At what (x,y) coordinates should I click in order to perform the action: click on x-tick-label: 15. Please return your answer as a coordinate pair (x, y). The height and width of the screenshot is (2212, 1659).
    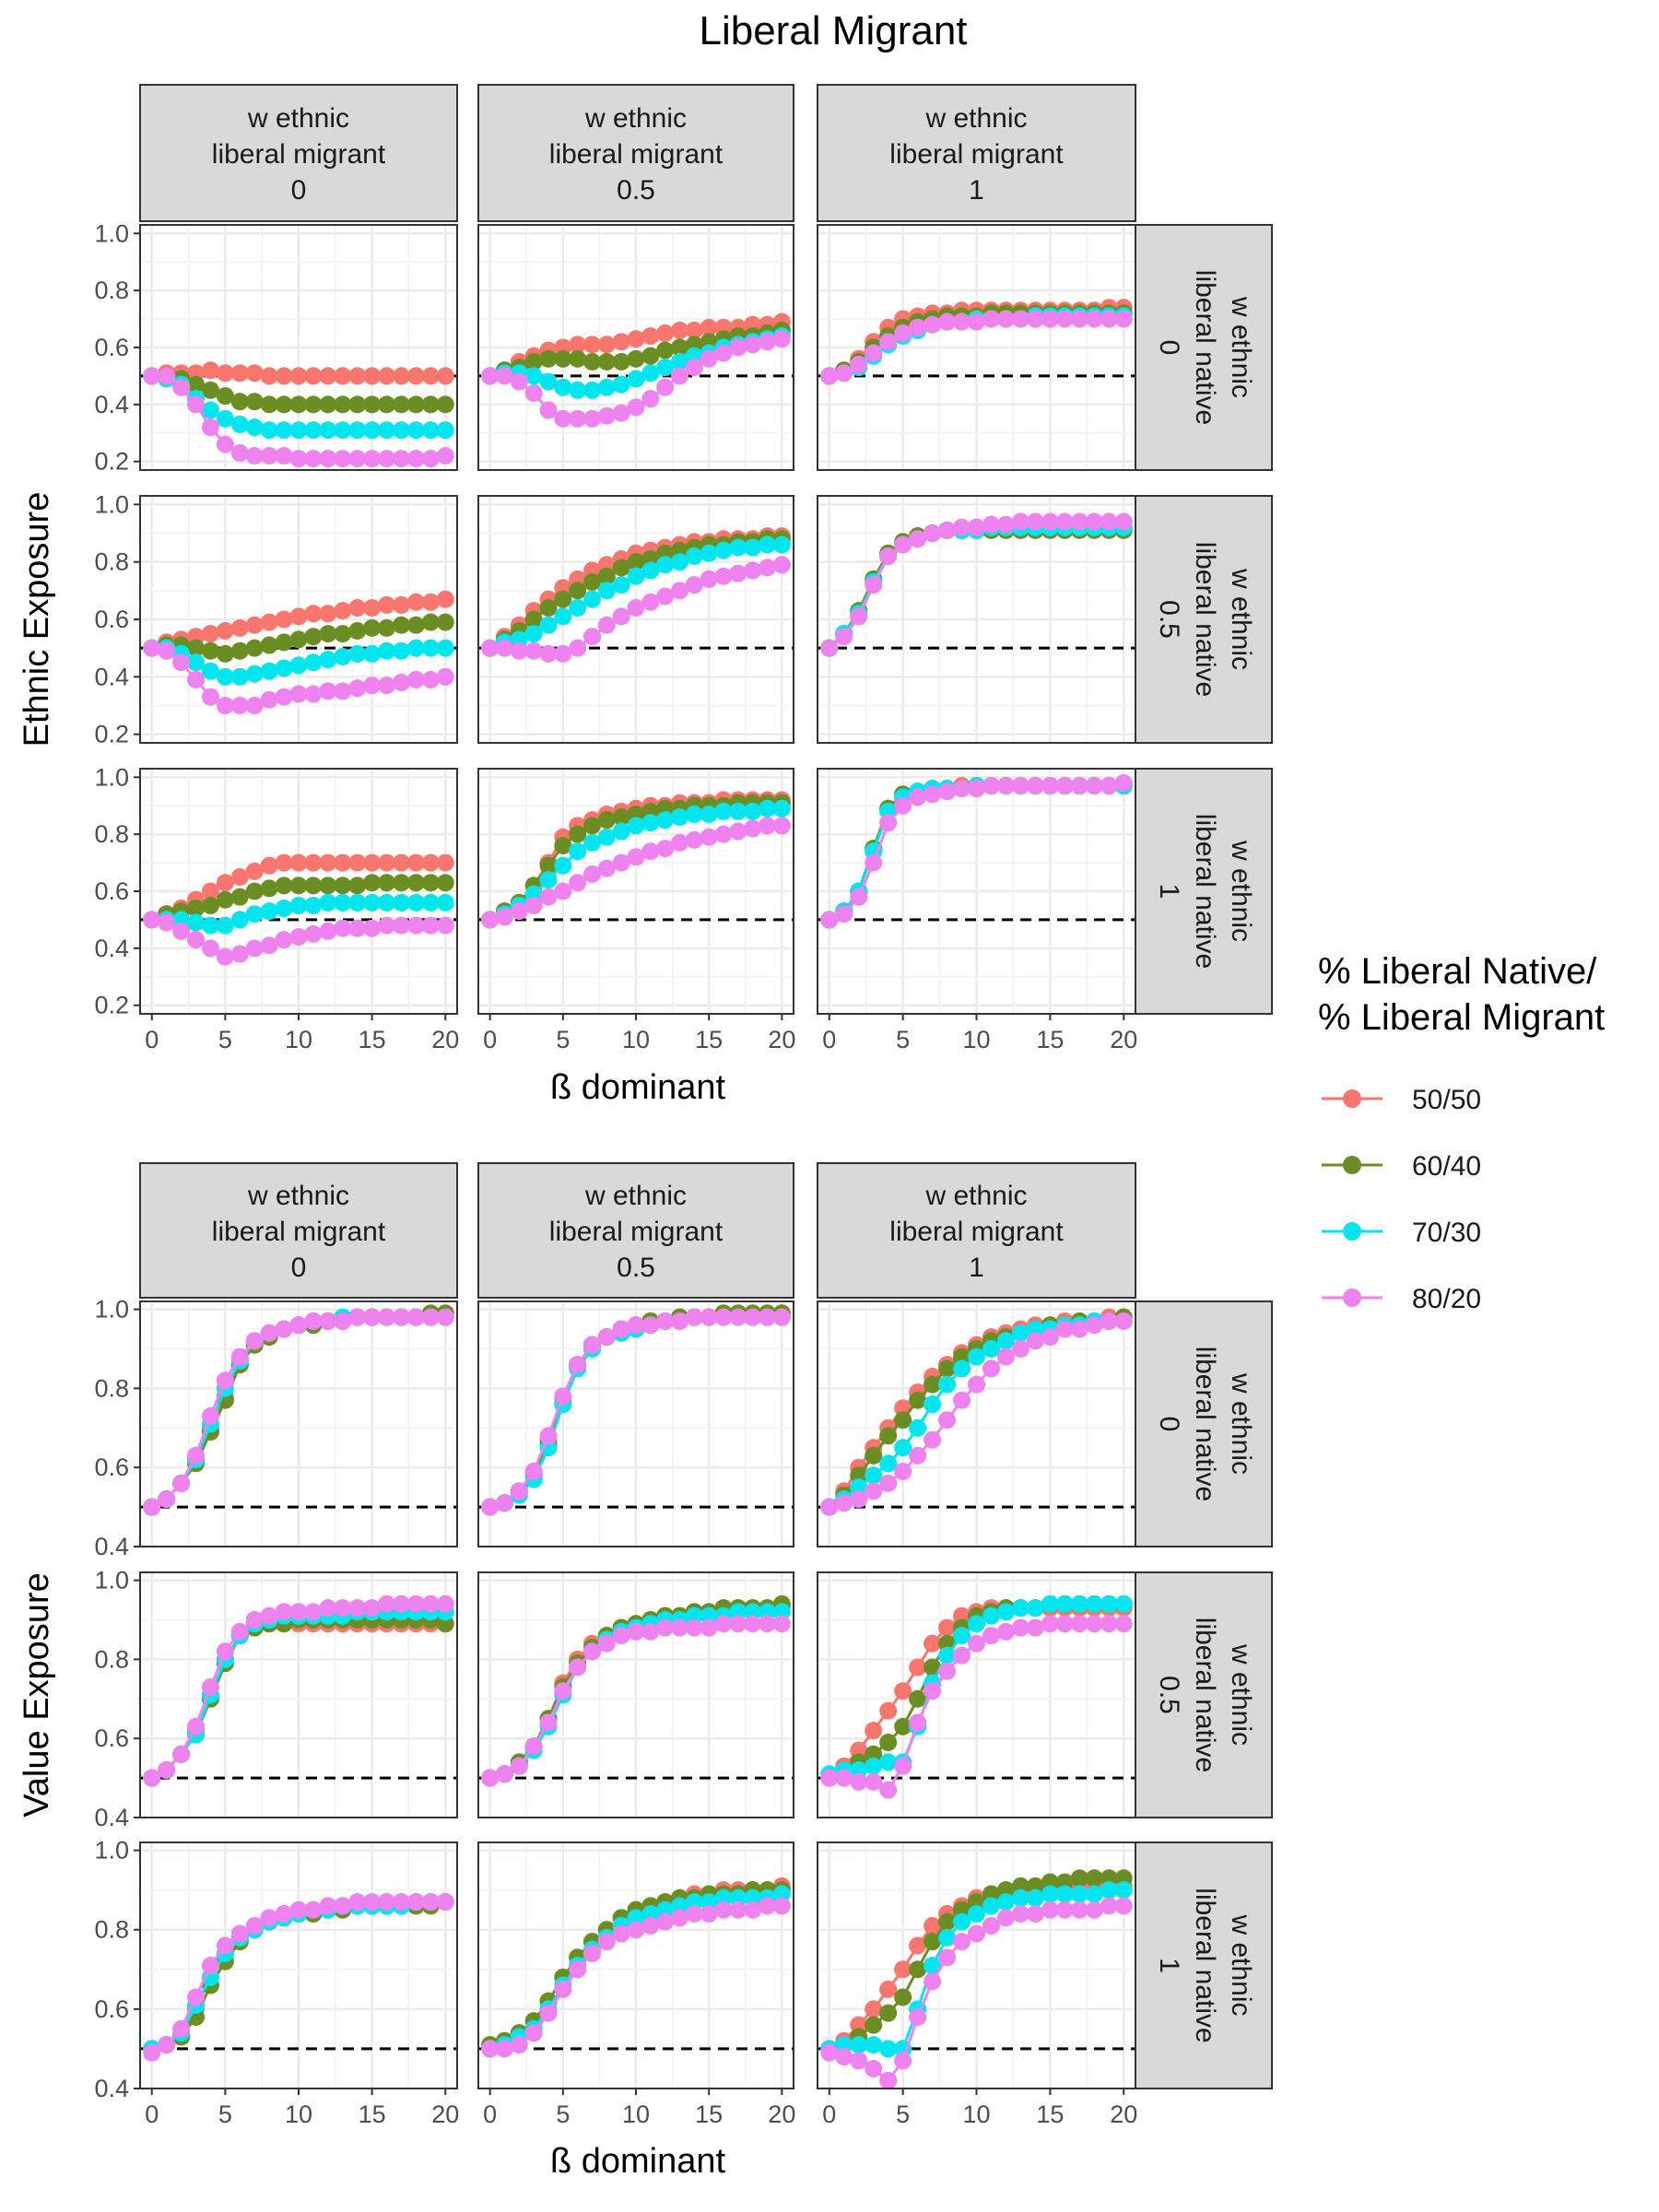
    Looking at the image, I should click on (709, 2114).